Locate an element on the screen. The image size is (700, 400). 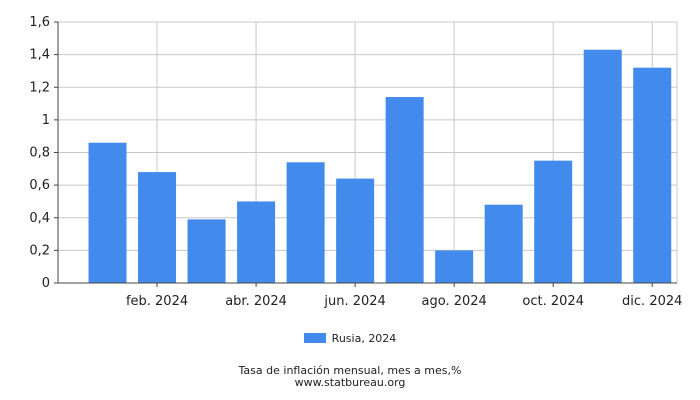
x-tick-label: abr. 2024 is located at coordinates (256, 301).